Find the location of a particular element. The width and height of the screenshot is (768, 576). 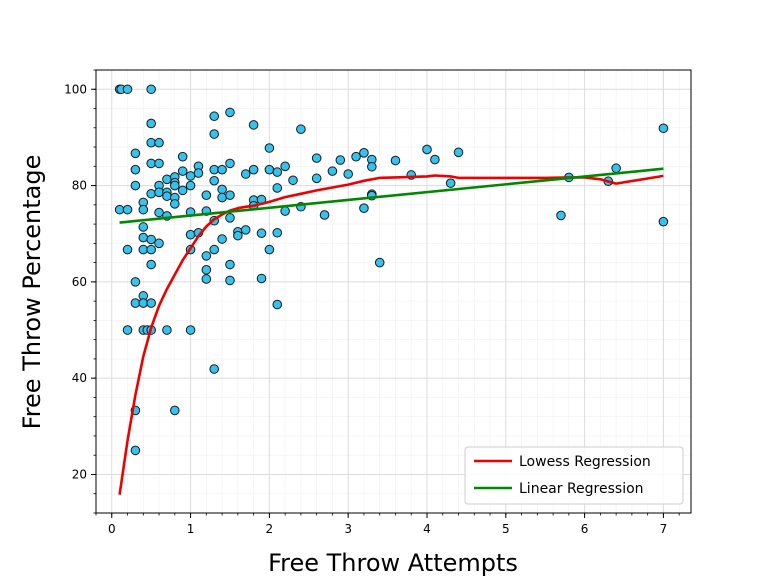

y-tick-label: 20 is located at coordinates (79, 474).